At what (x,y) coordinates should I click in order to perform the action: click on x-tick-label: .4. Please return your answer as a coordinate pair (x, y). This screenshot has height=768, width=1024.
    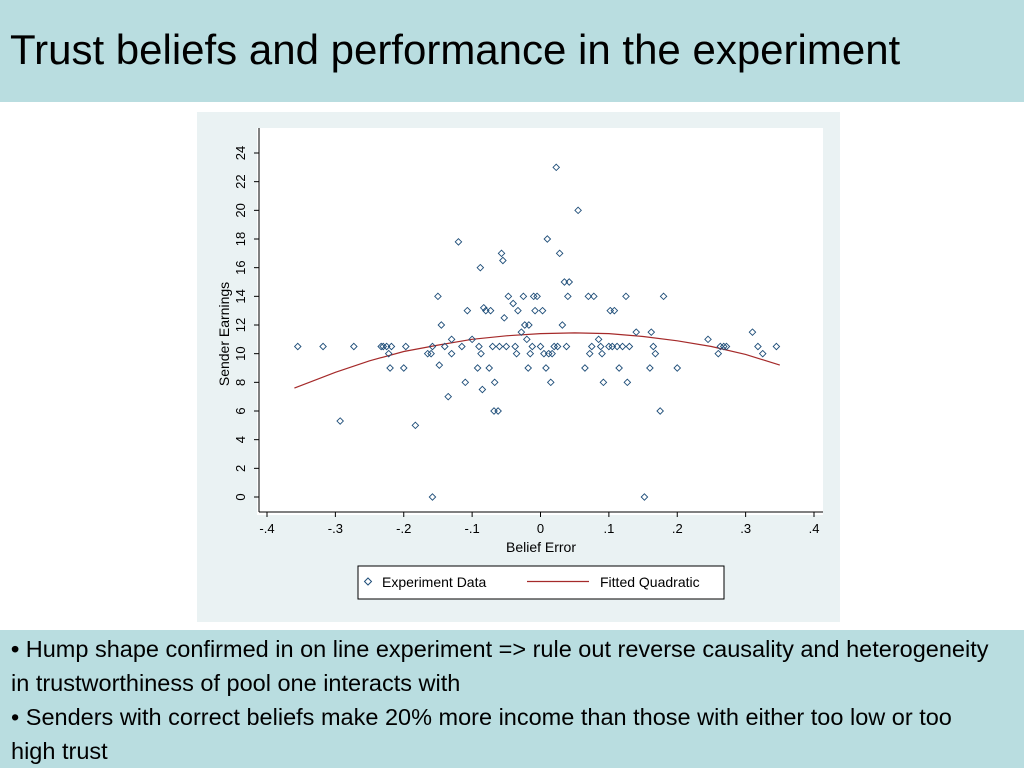
    Looking at the image, I should click on (814, 528).